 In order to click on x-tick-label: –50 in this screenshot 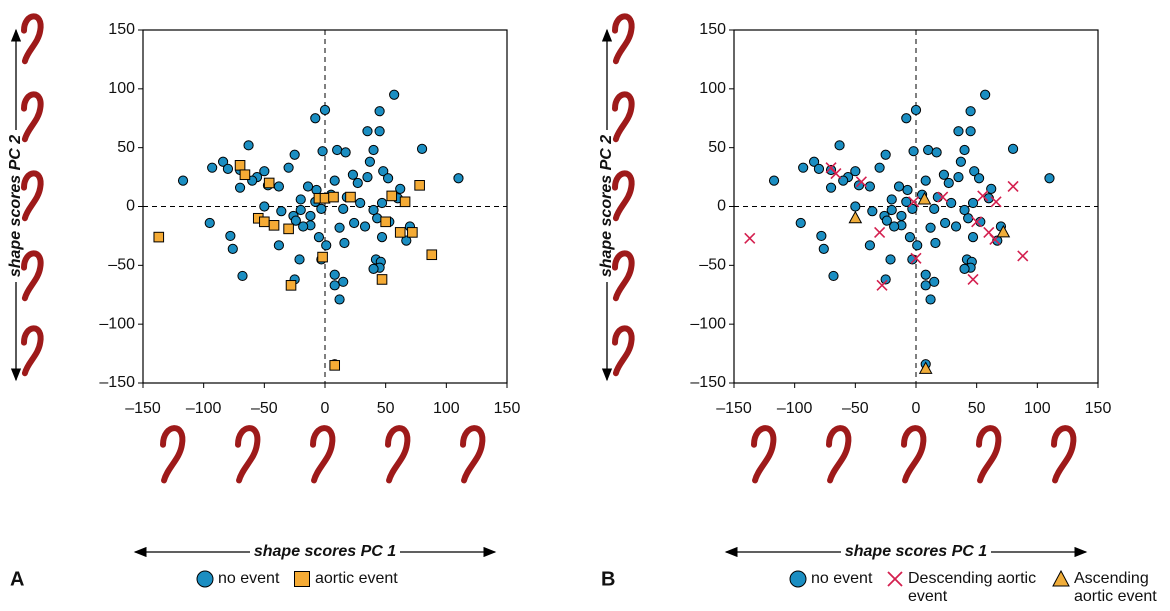, I will do `click(264, 408)`.